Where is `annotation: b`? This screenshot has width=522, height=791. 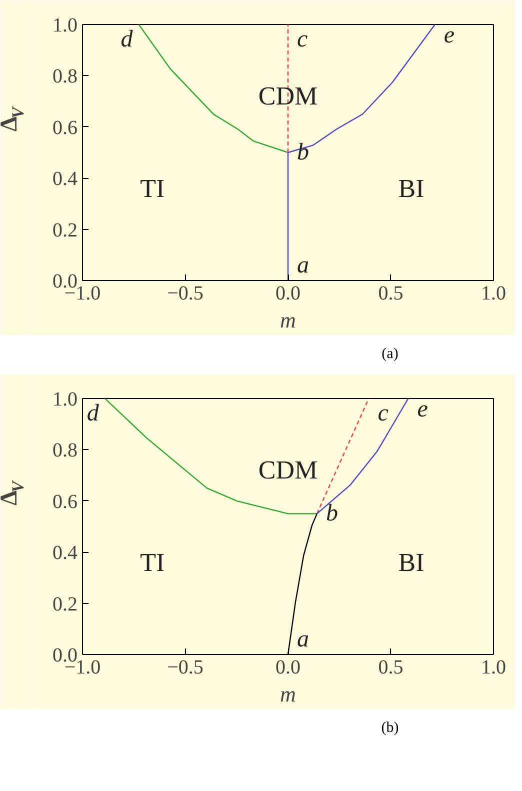
annotation: b is located at coordinates (332, 514).